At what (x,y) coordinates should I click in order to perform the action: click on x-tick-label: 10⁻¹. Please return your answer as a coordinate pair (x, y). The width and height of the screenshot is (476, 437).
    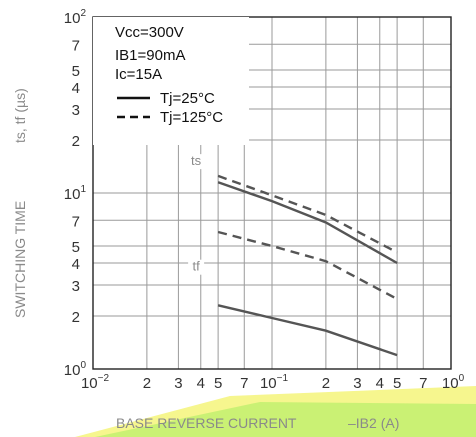
    Looking at the image, I should click on (274, 382).